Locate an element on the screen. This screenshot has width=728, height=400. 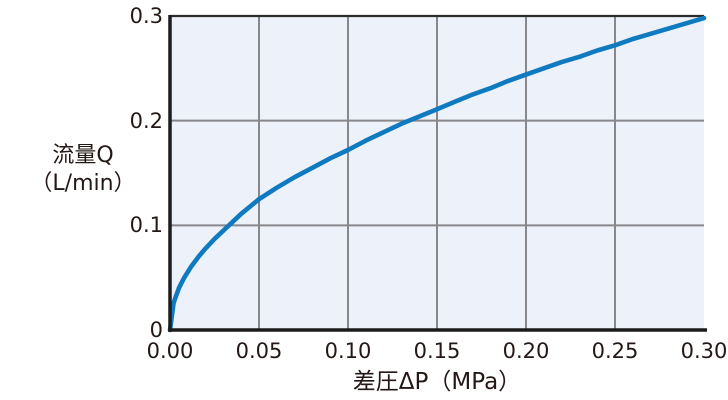
x-axis-title: 差圧ΔP（MPa） is located at coordinates (437, 382).